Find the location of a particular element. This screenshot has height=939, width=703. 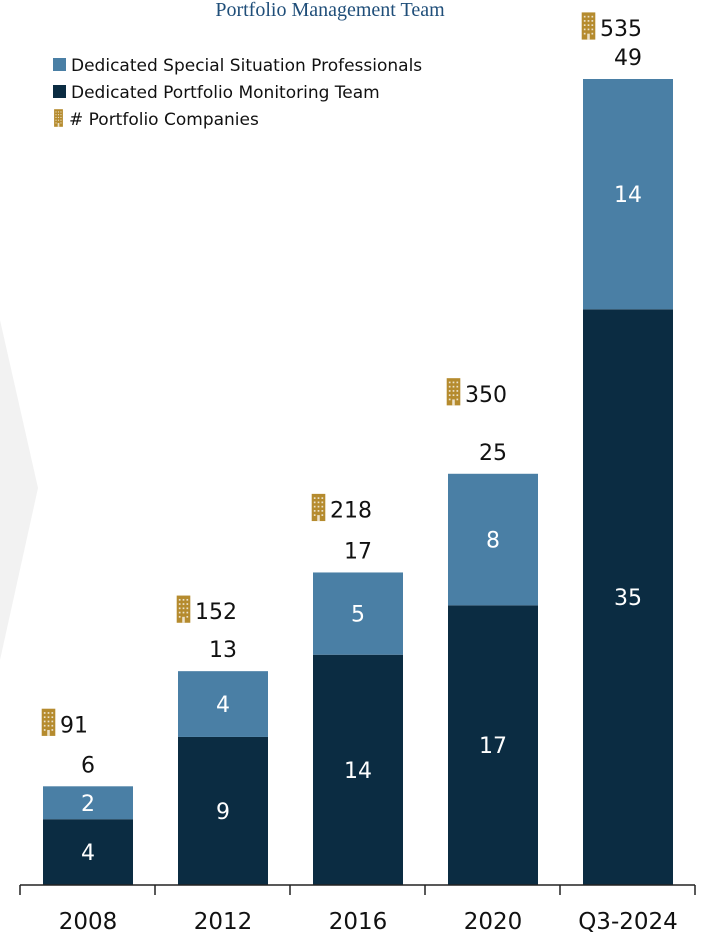

x-tick-label-2: 2016 is located at coordinates (358, 922).